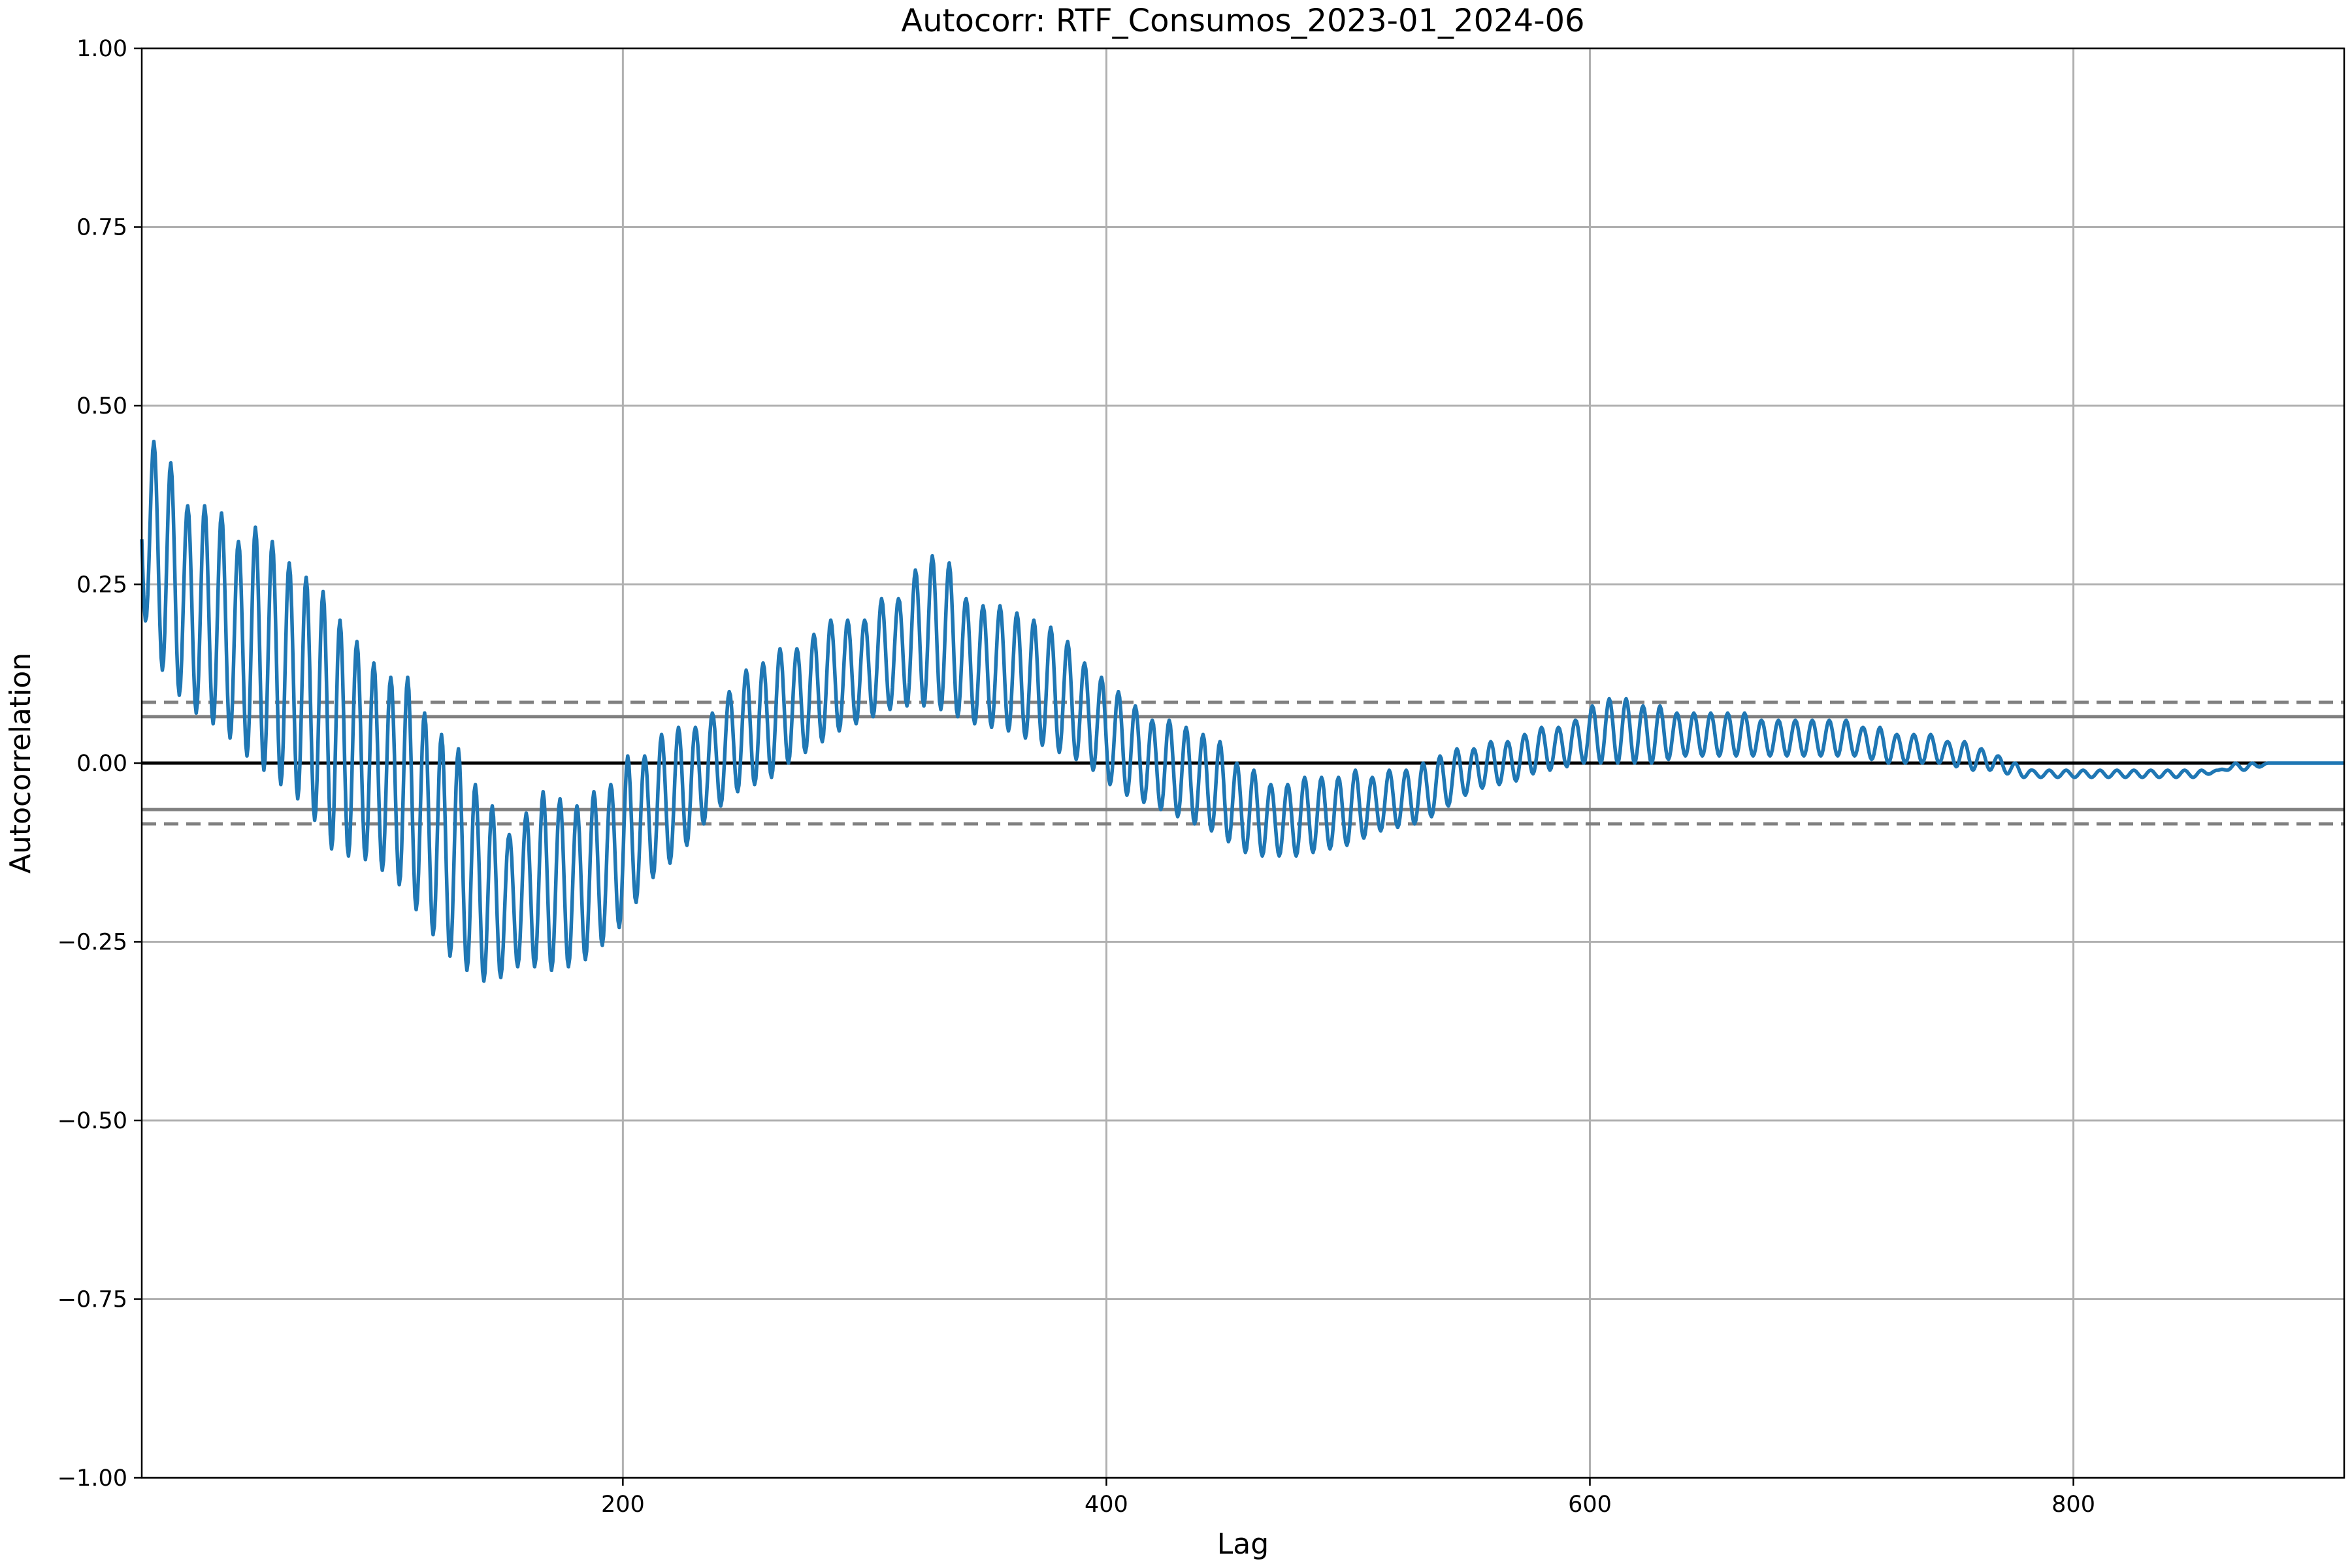 The height and width of the screenshot is (1568, 2352). I want to click on y-tick-label: 0.50, so click(101, 406).